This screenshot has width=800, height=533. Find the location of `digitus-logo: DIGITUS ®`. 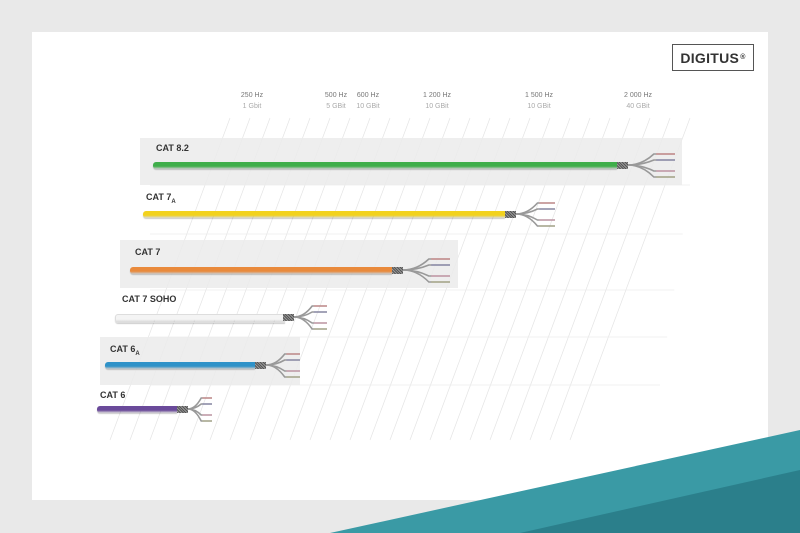

digitus-logo: DIGITUS ® is located at coordinates (713, 57).